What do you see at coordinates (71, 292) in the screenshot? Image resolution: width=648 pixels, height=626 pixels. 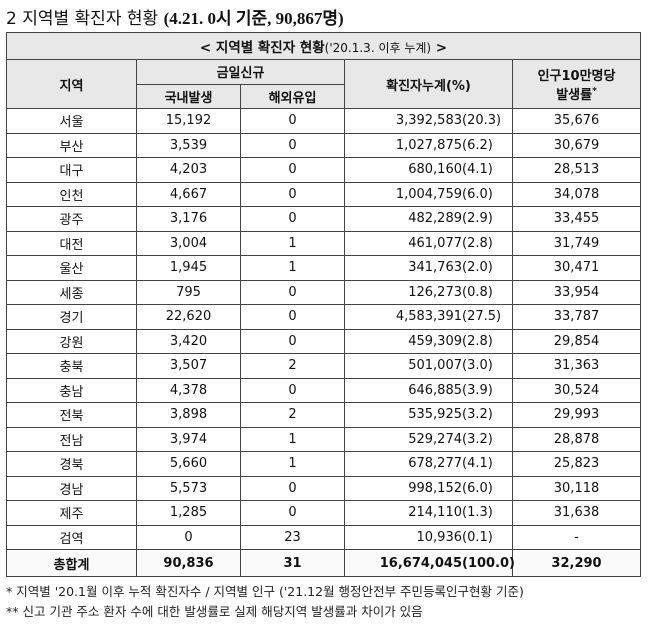 I see `region-cell: 세종` at bounding box center [71, 292].